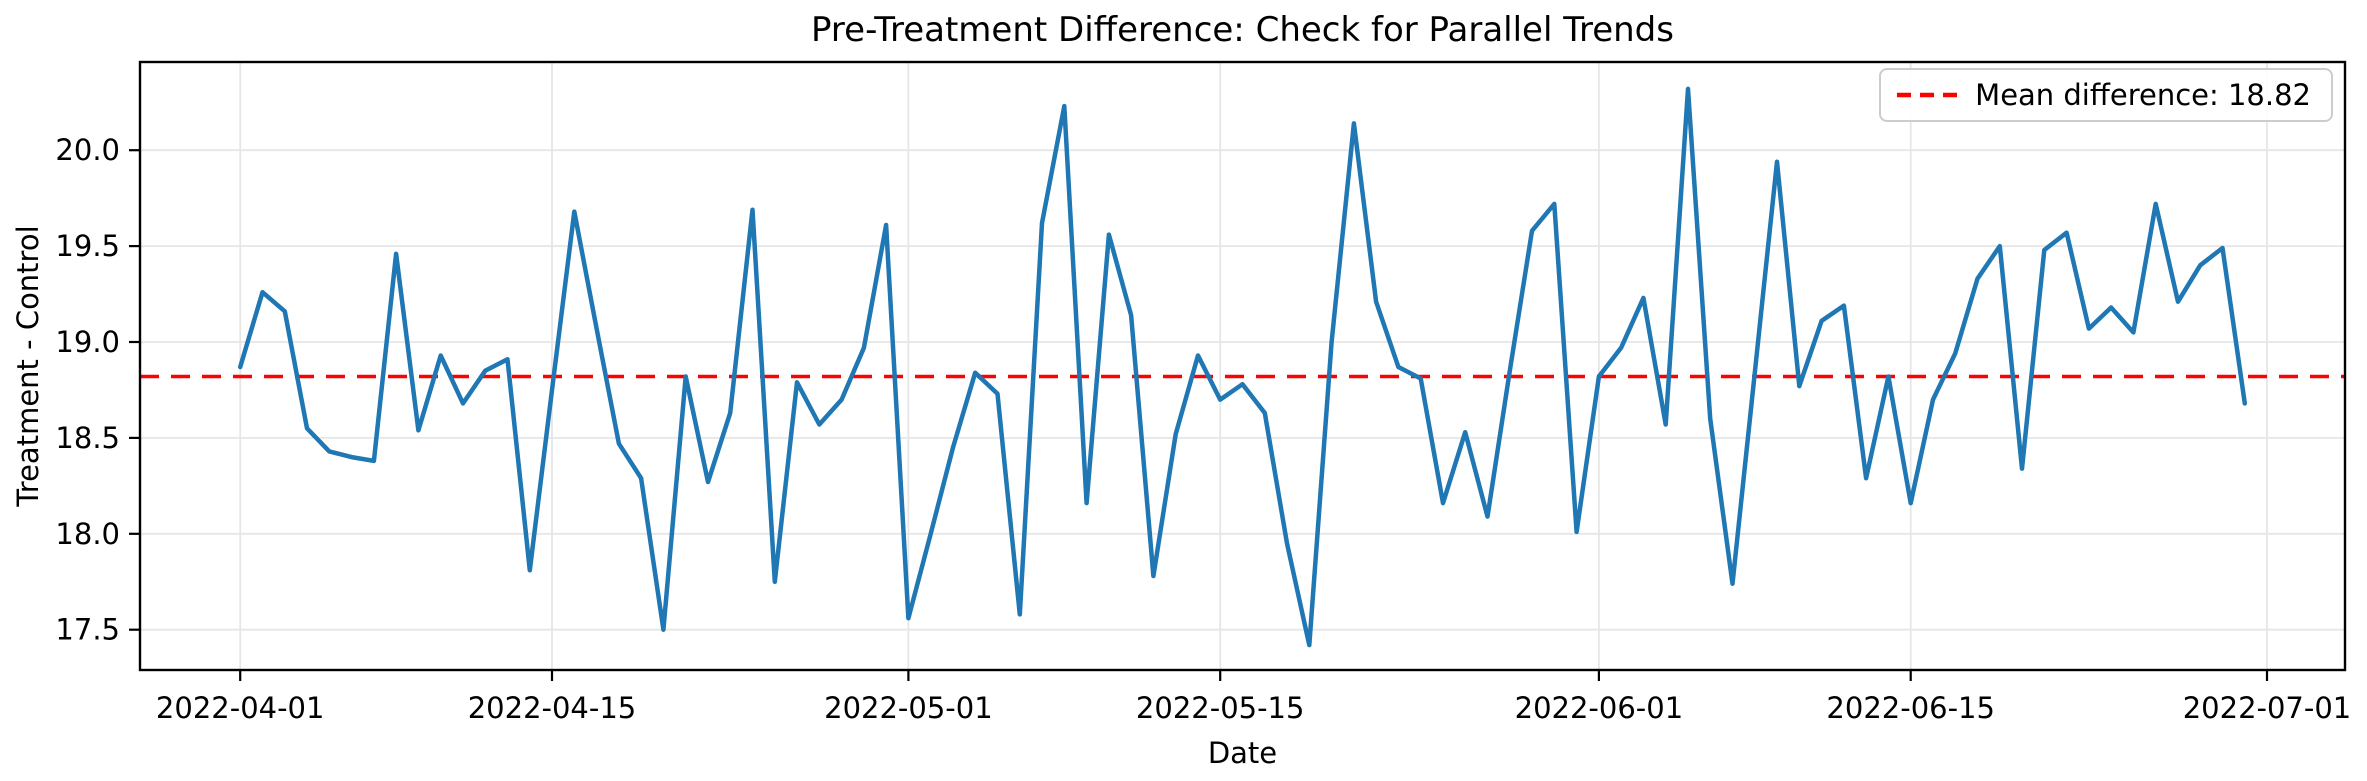 This screenshot has width=2367, height=781. What do you see at coordinates (1910, 708) in the screenshot?
I see `x-tick-label: 2022-06-15` at bounding box center [1910, 708].